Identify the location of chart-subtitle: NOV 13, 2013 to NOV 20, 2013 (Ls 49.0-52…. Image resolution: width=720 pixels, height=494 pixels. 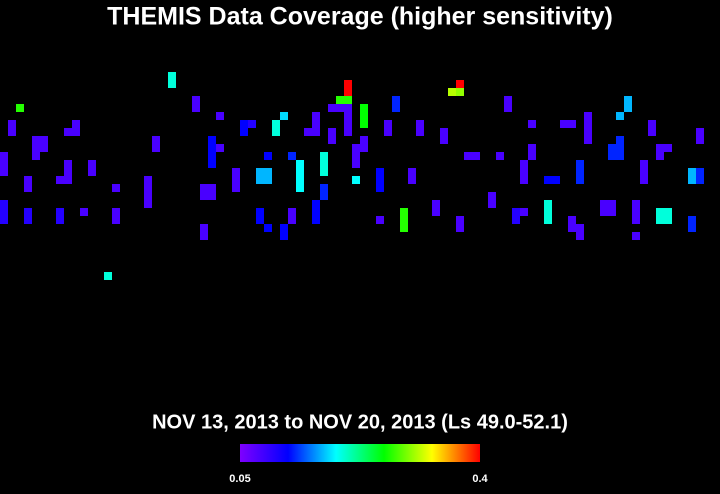
(360, 422).